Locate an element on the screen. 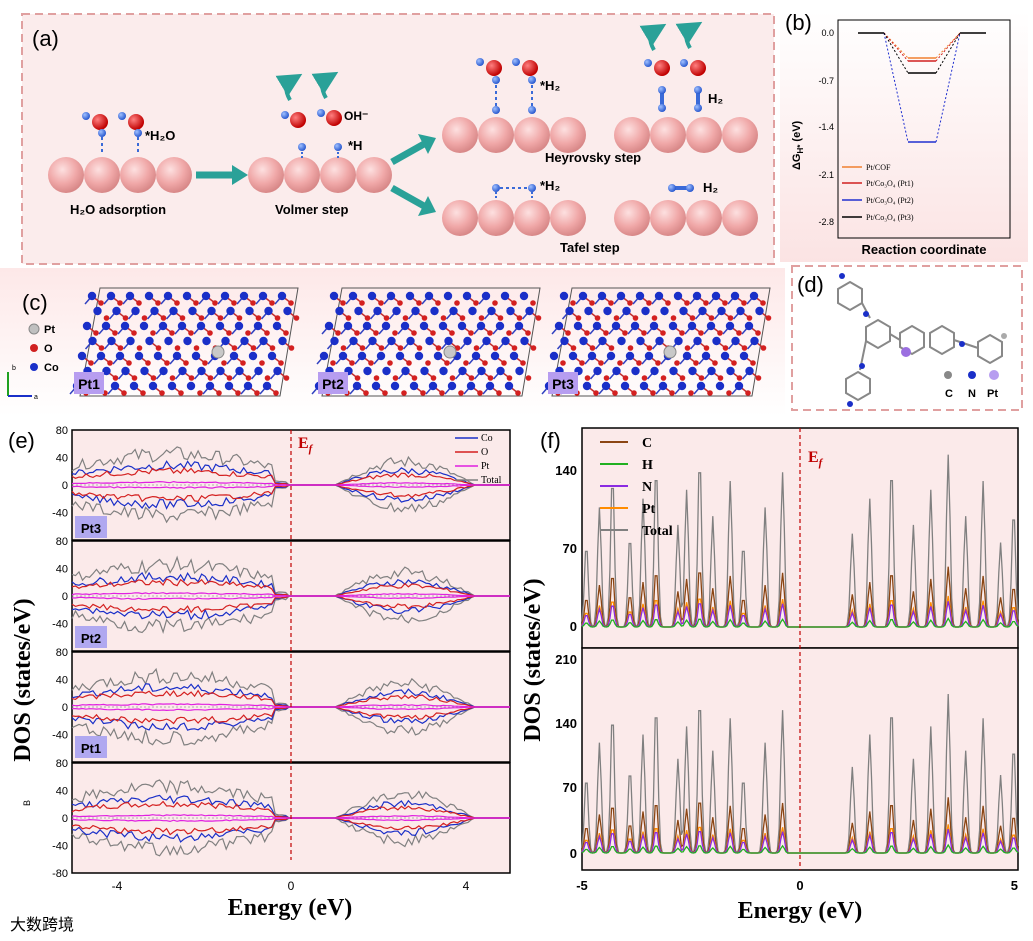 This screenshot has height=941, width=1033. pt-surface-adsorption is located at coordinates (120, 175).